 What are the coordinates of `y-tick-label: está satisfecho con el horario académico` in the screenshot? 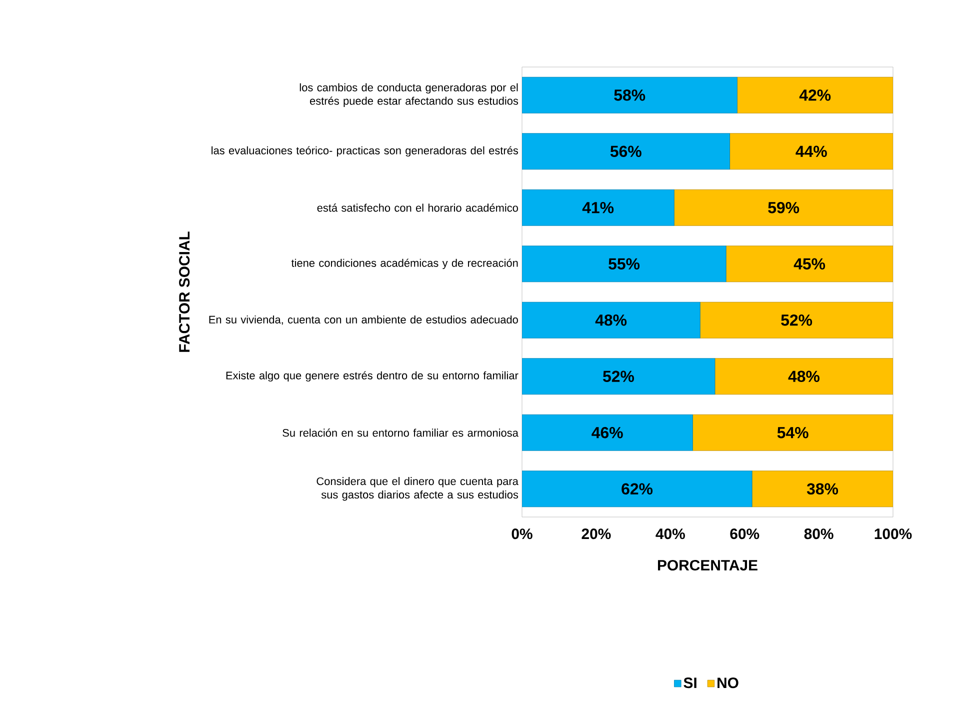 It's located at (417, 208).